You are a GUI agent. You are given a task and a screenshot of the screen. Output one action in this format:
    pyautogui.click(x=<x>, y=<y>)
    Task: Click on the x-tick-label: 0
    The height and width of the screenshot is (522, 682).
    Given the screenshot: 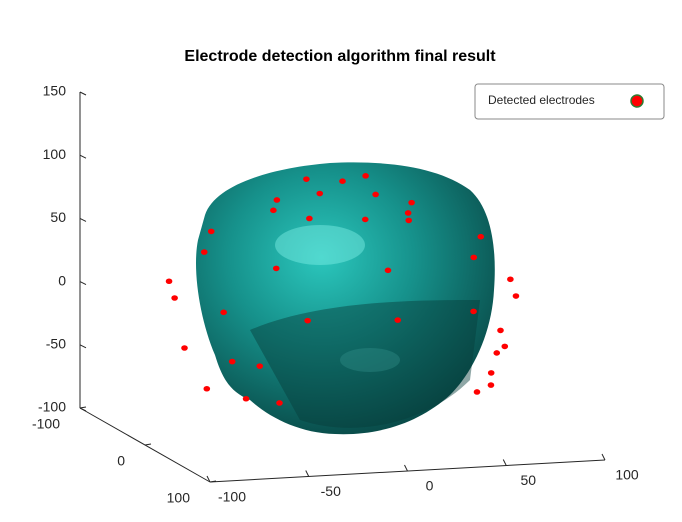 What is the action you would take?
    pyautogui.click(x=430, y=486)
    